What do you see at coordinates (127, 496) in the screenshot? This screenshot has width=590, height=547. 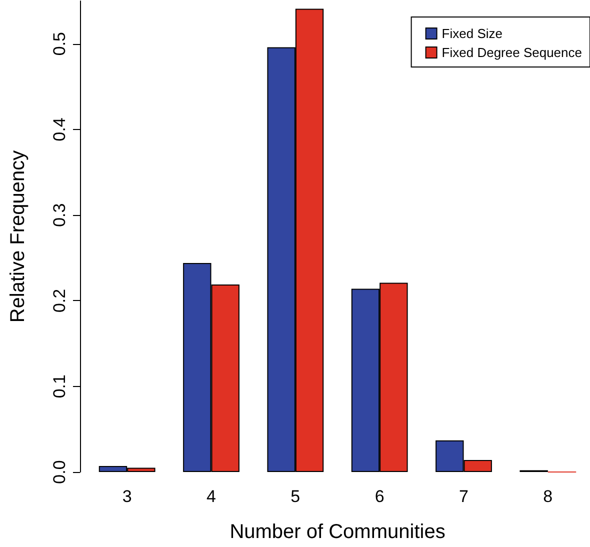 I see `x-tick-label: 3` at bounding box center [127, 496].